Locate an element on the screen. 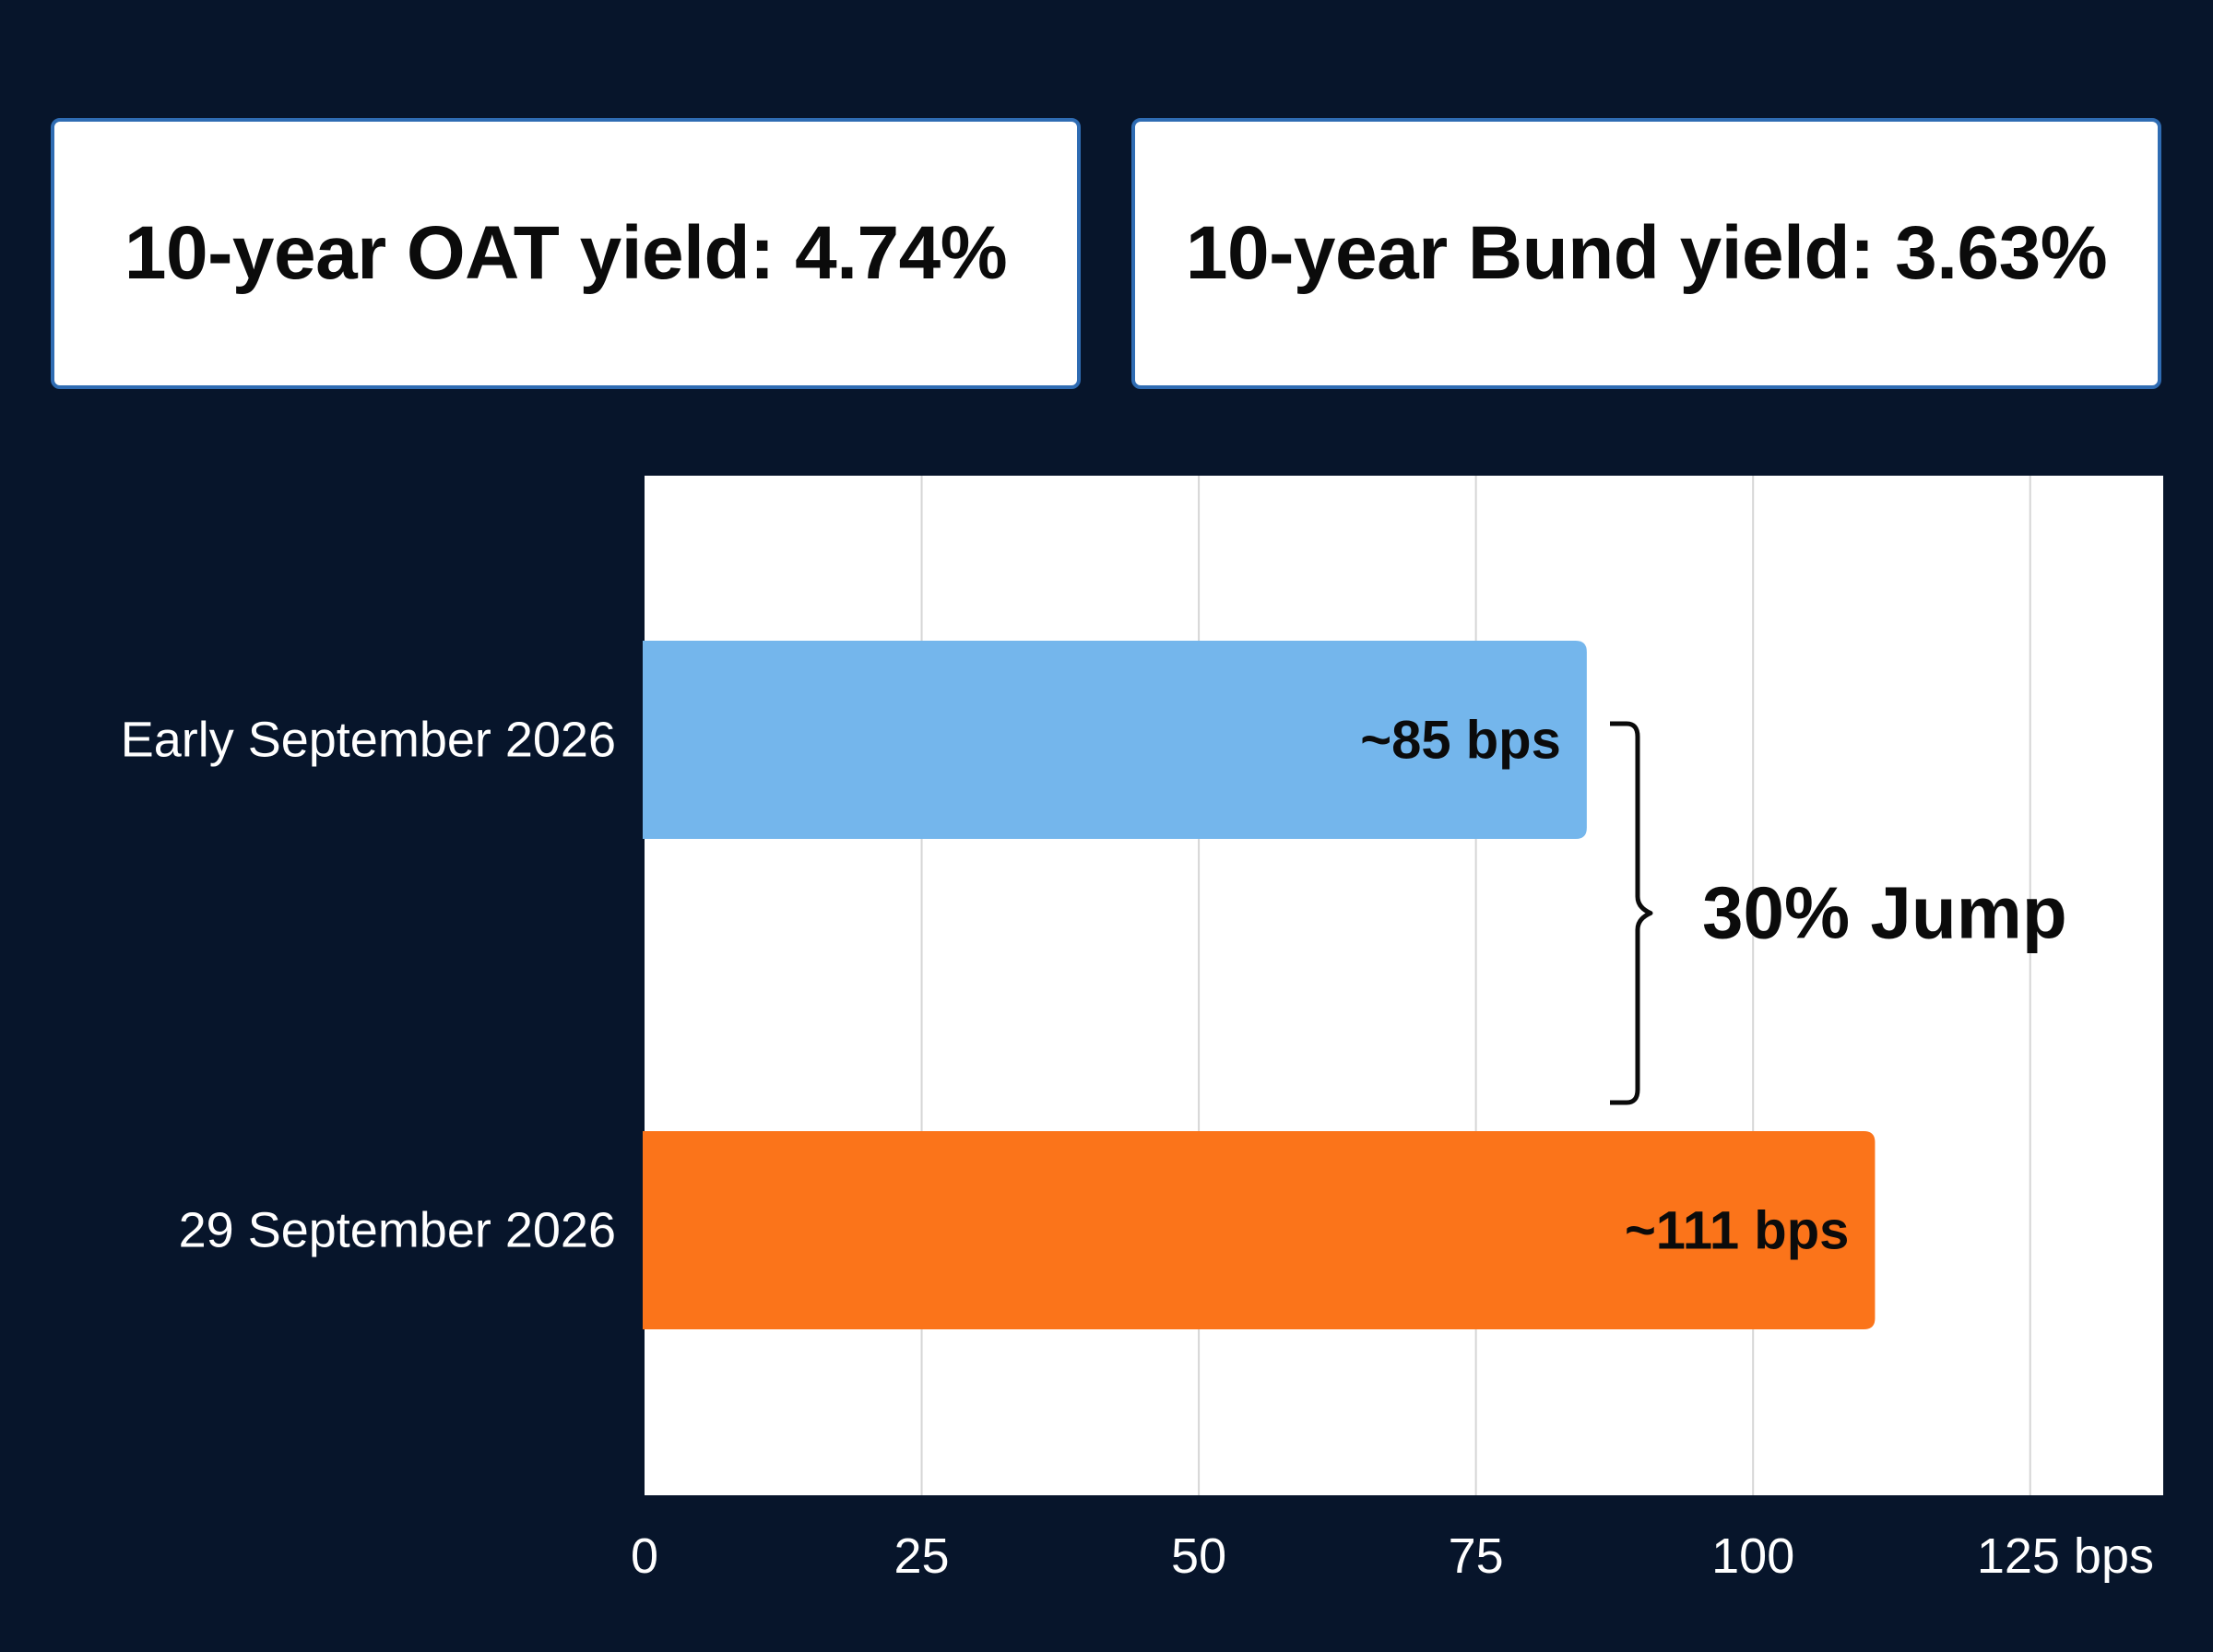  x-tick-label-3: 75 is located at coordinates (1476, 1556).